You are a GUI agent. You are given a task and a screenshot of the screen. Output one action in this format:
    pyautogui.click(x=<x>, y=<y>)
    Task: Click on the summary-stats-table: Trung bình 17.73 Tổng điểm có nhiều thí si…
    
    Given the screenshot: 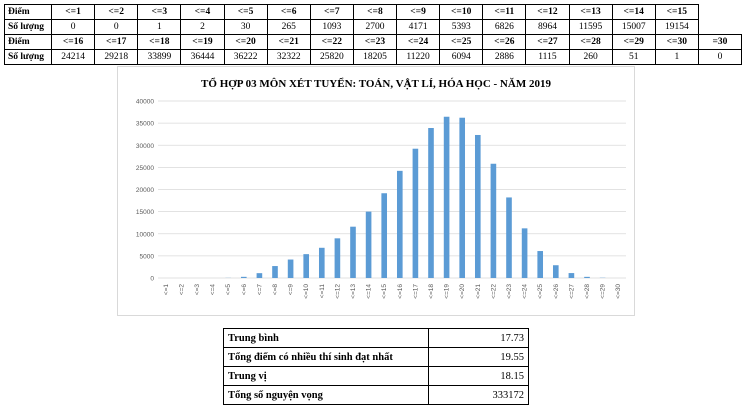 What is the action you would take?
    pyautogui.click(x=376, y=366)
    